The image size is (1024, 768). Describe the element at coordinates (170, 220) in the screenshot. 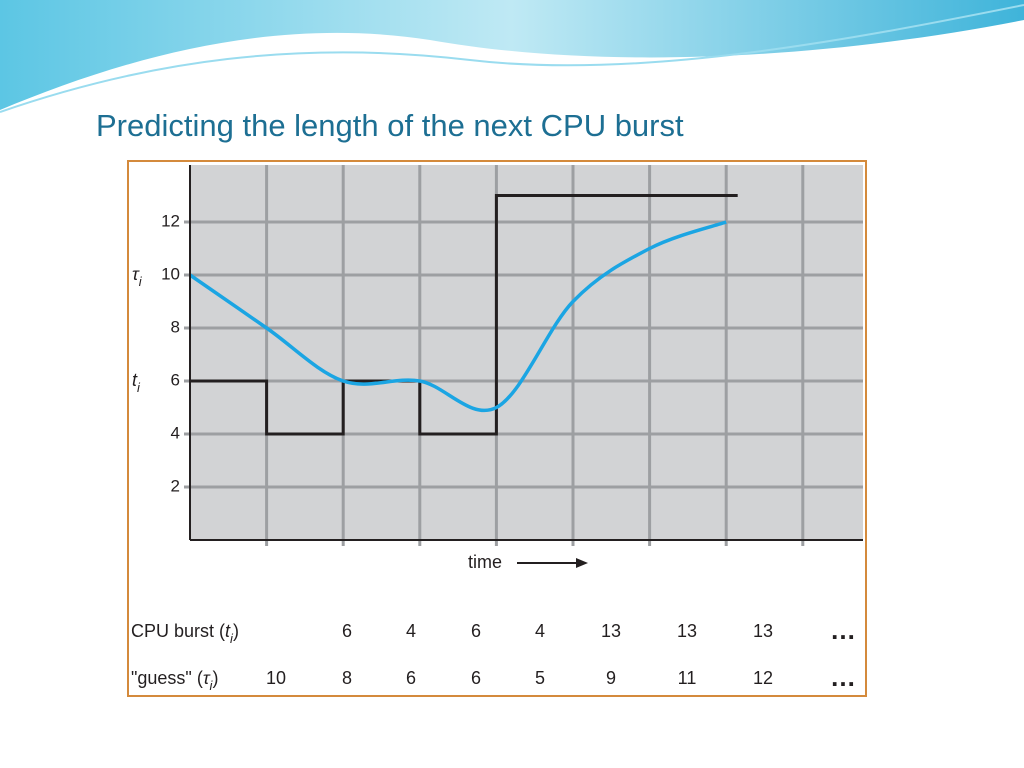

I see `y-tick-label: 12` at that location.